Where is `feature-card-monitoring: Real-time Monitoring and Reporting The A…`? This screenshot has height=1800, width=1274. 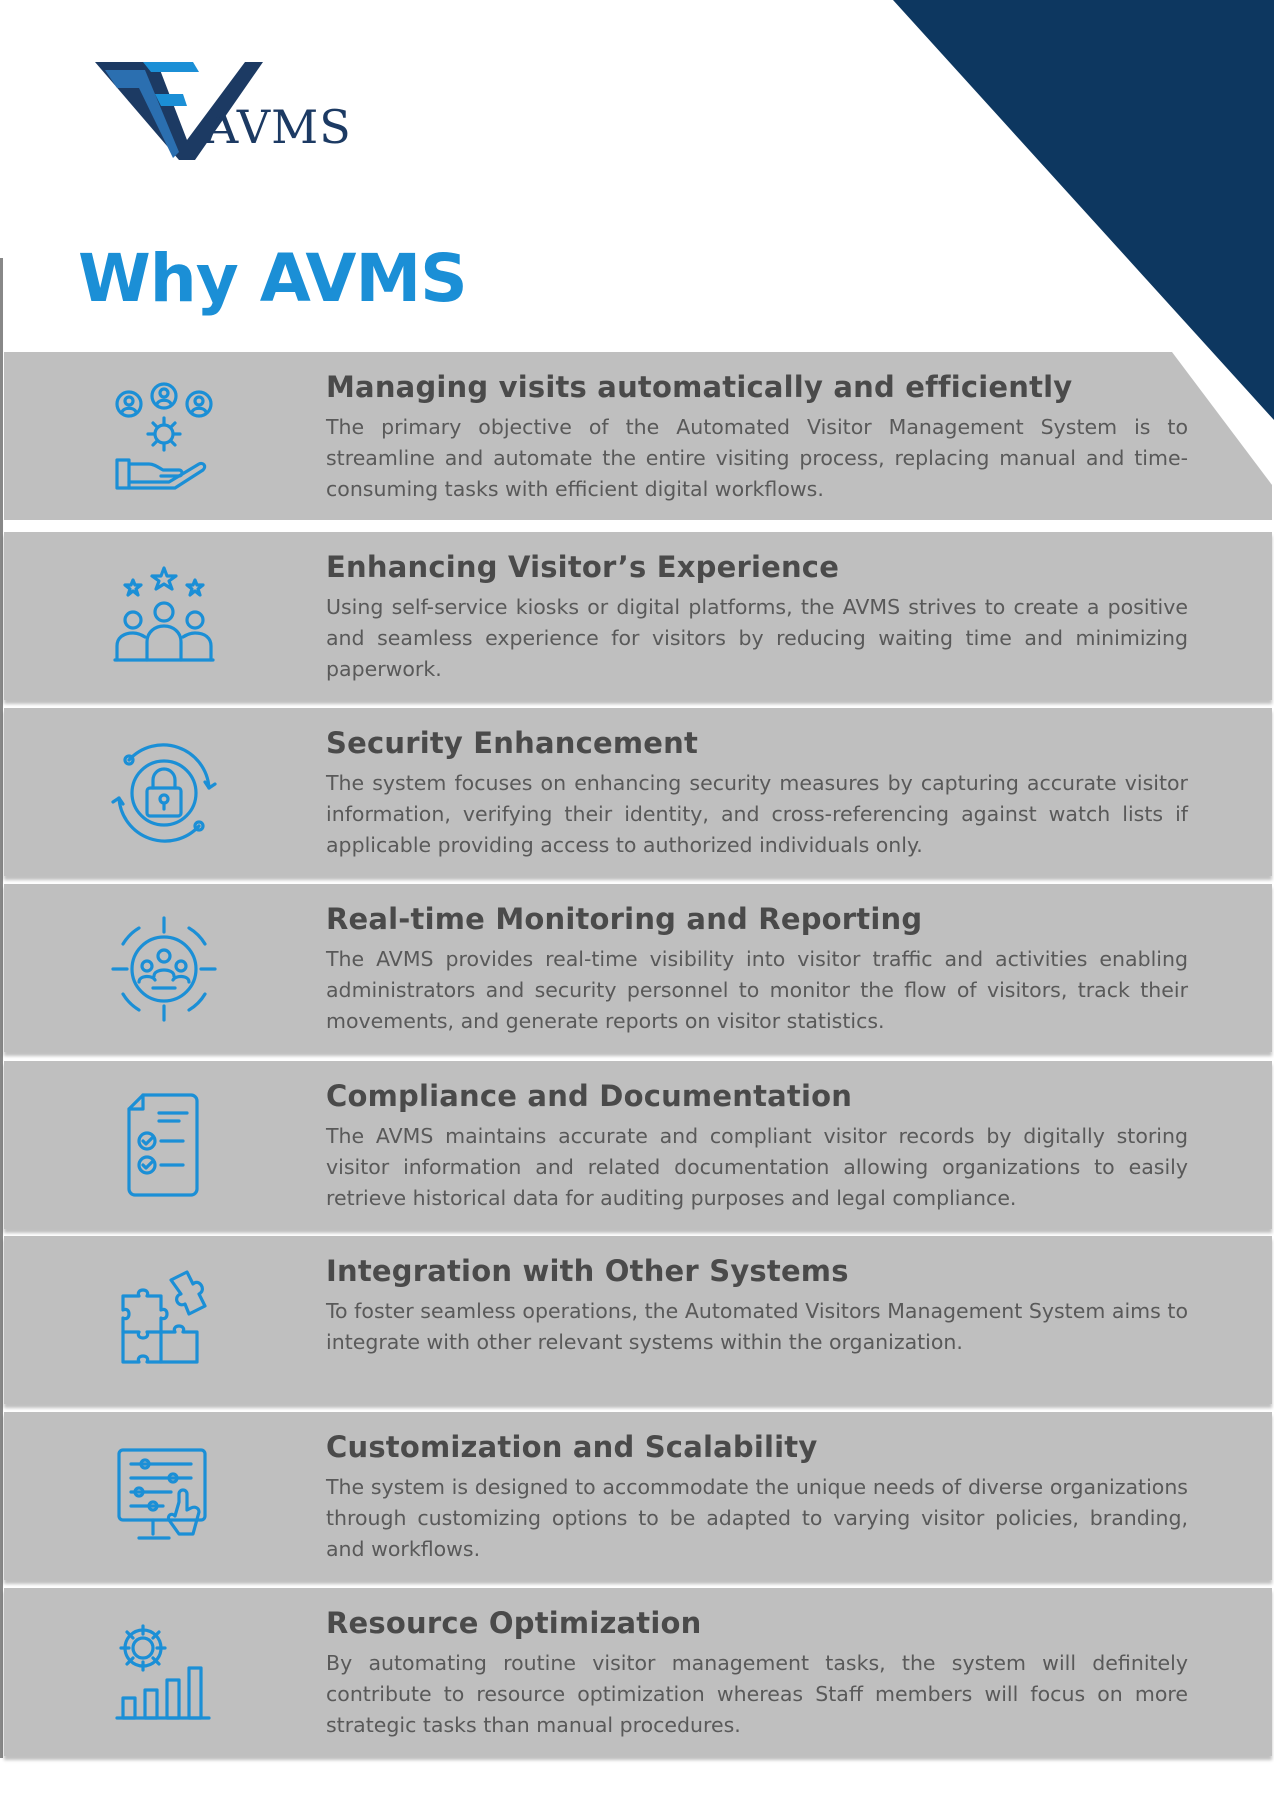
feature-card-monitoring: Real-time Monitoring and Reporting The A… is located at coordinates (638, 968).